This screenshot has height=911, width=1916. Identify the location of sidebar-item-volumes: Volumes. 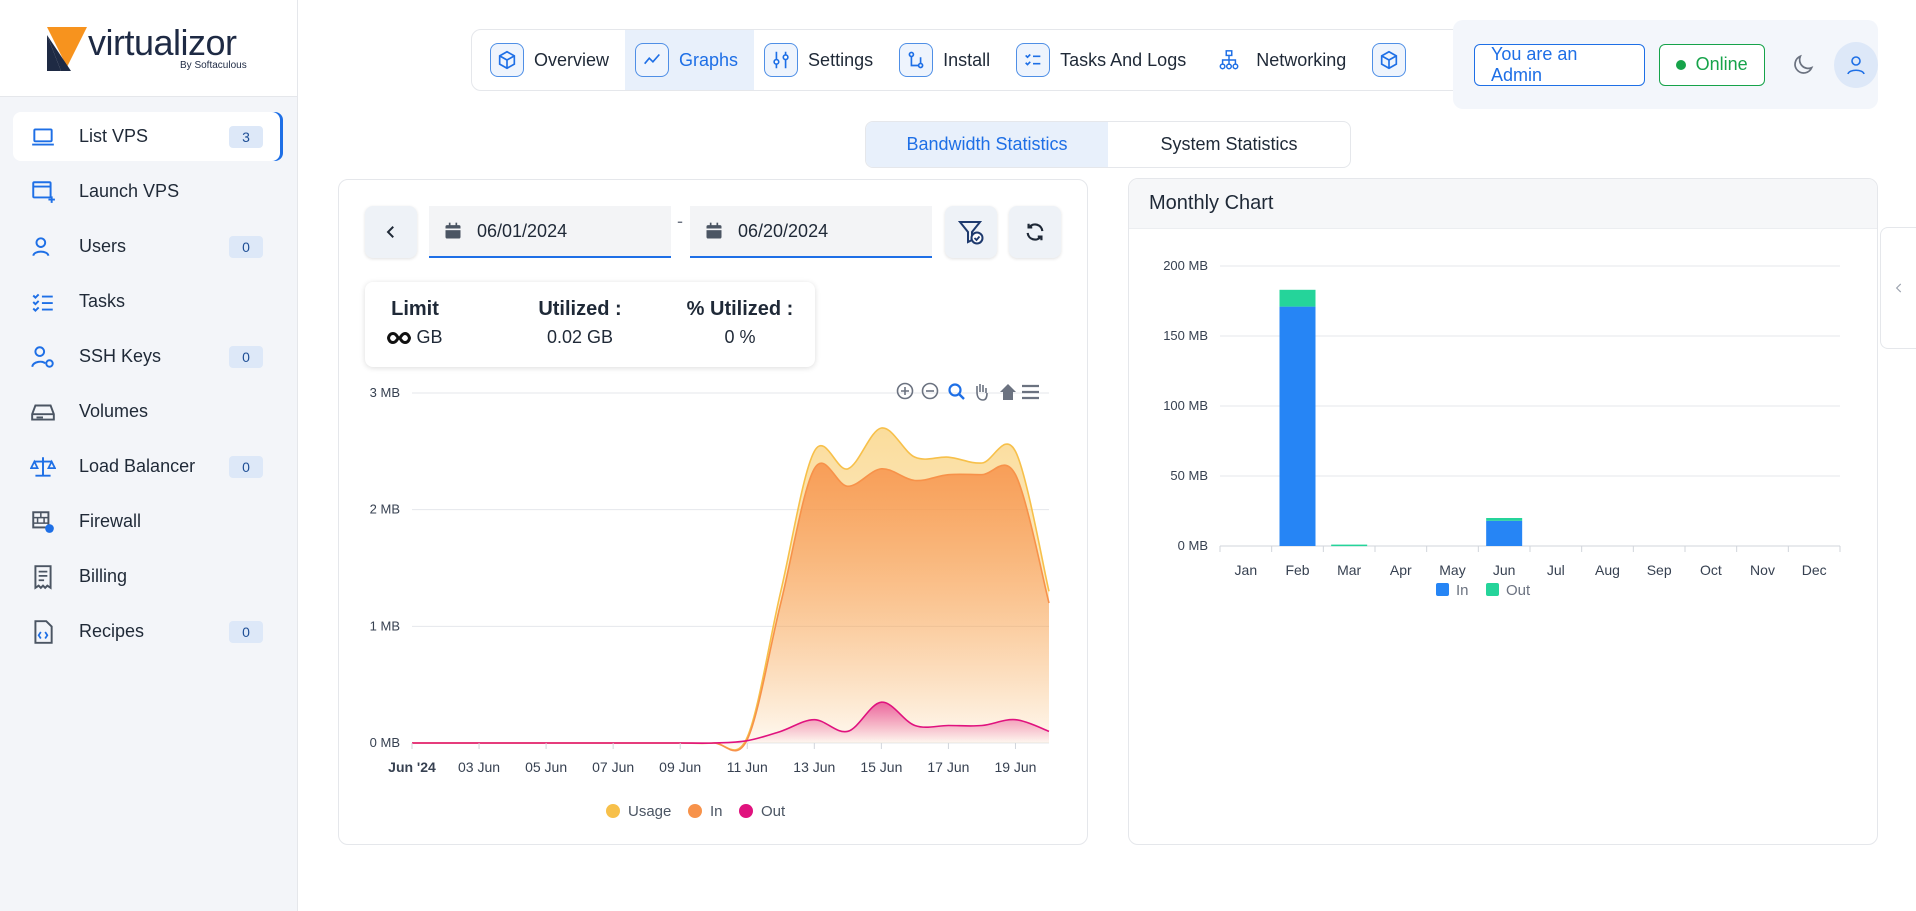
(148, 411).